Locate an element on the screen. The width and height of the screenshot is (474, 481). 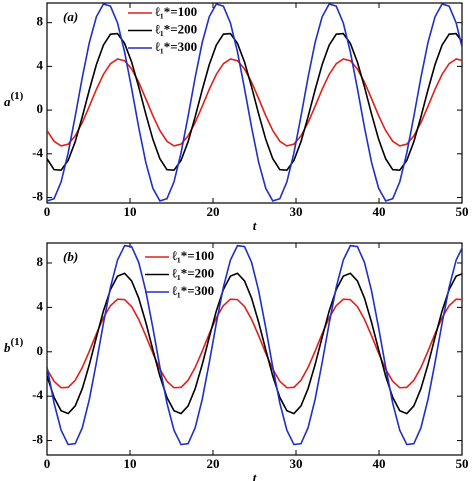
panel-label: (b) is located at coordinates (70, 256).